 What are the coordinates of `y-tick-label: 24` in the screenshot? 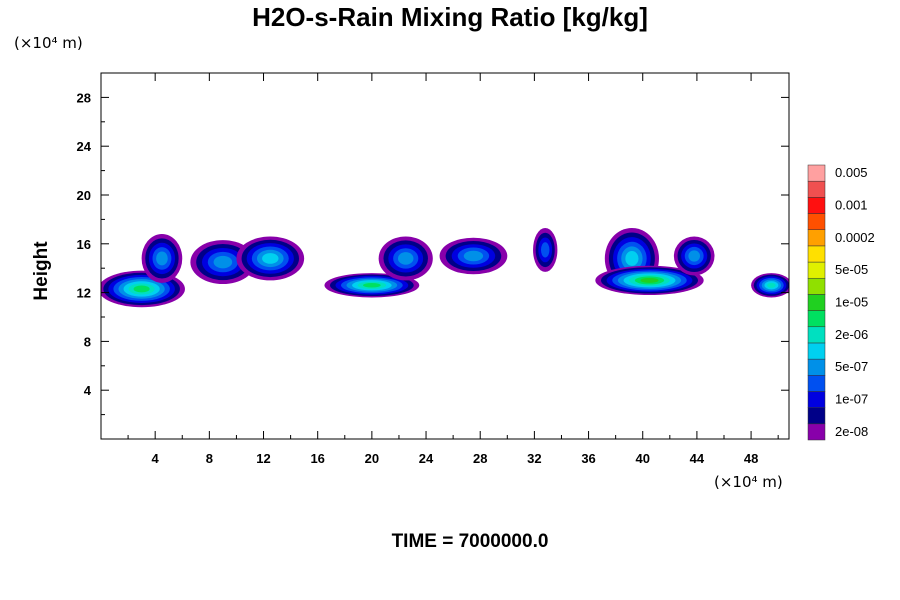 It's located at (84, 146).